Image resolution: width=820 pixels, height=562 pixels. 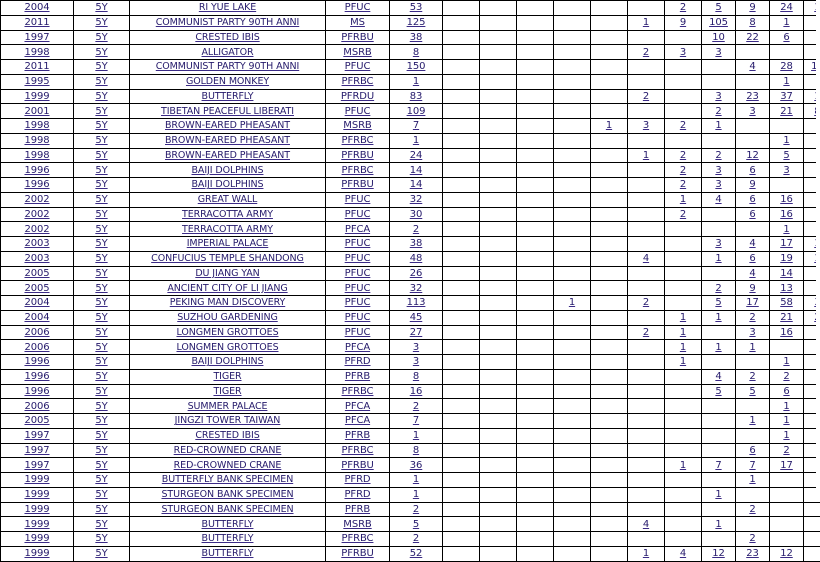 I want to click on cell-v9: 1, so click(x=753, y=347).